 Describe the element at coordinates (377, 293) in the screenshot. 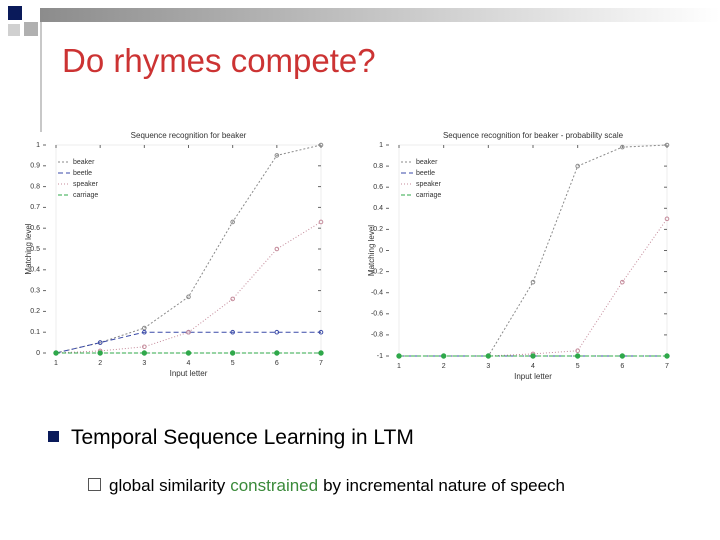

I see `y-tick-label: -0.4` at that location.